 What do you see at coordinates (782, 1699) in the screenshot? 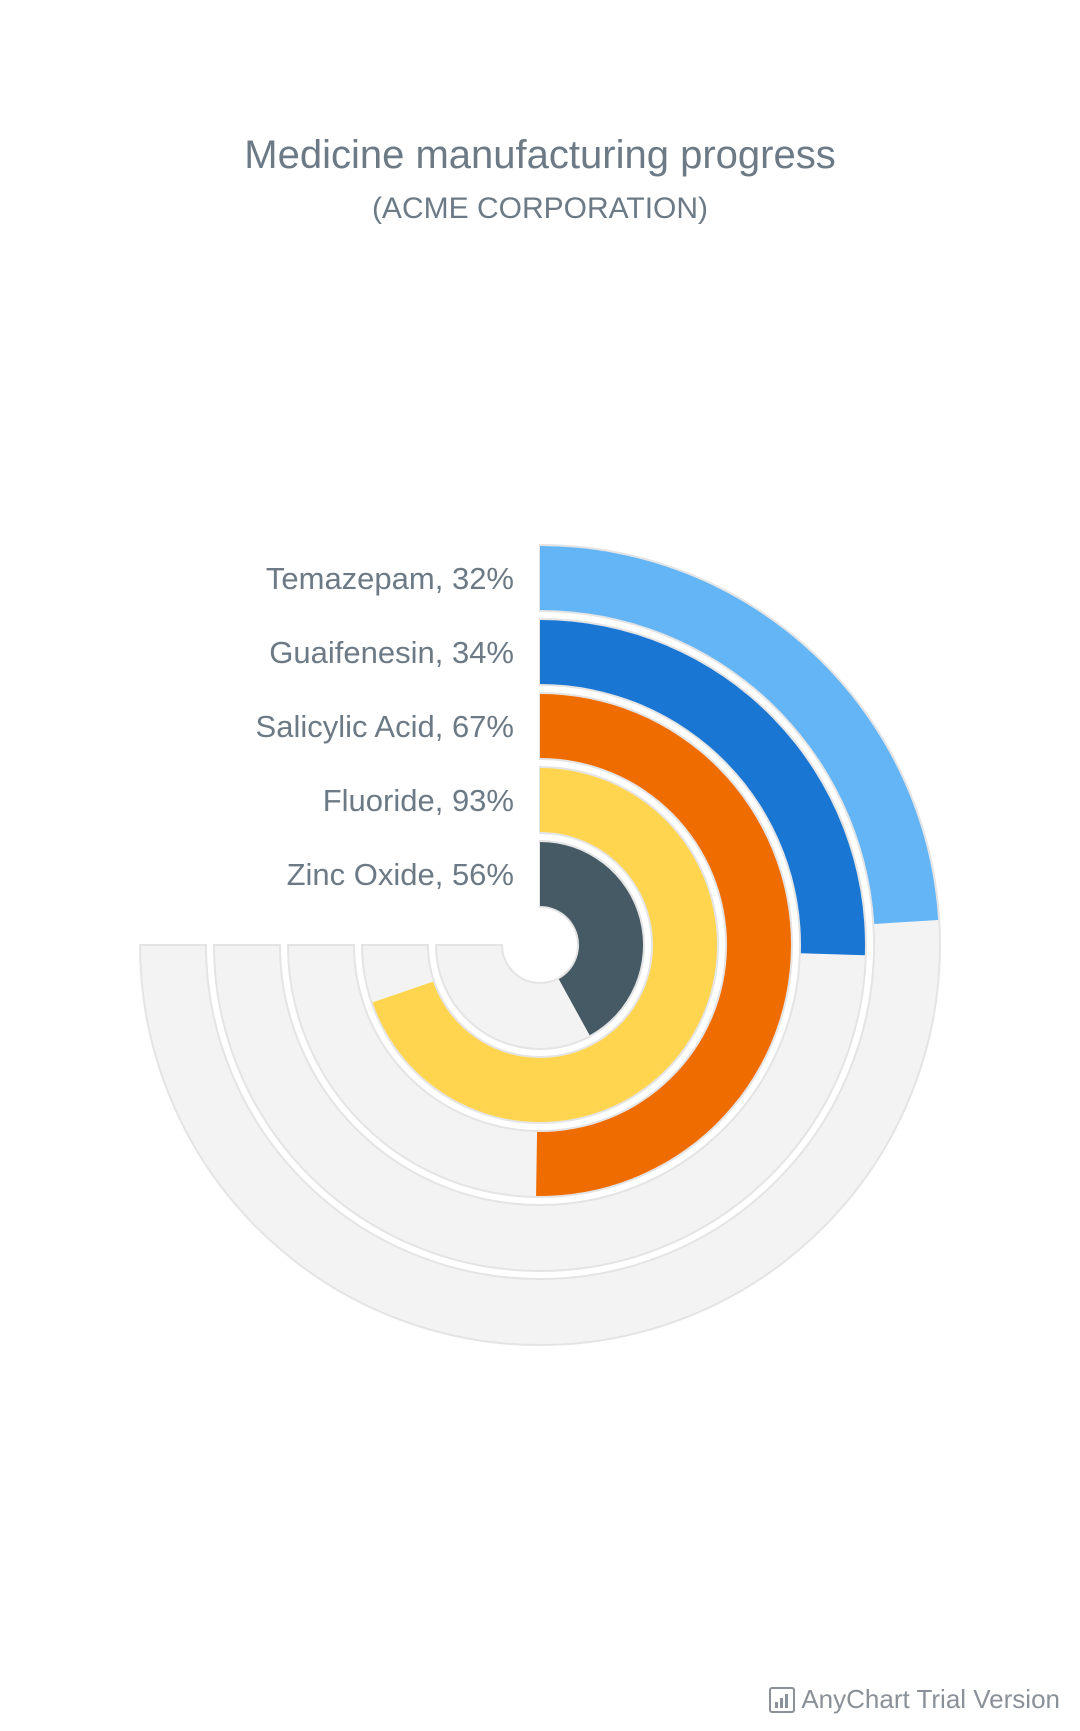
I see `bar-chart-icon` at bounding box center [782, 1699].